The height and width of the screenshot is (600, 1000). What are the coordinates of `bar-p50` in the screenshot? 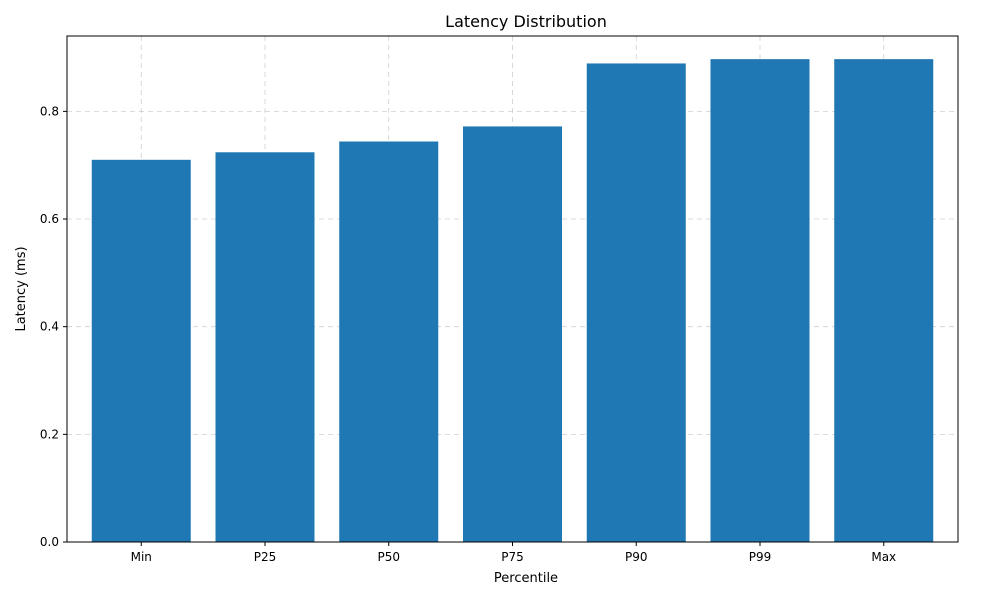 It's located at (389, 341).